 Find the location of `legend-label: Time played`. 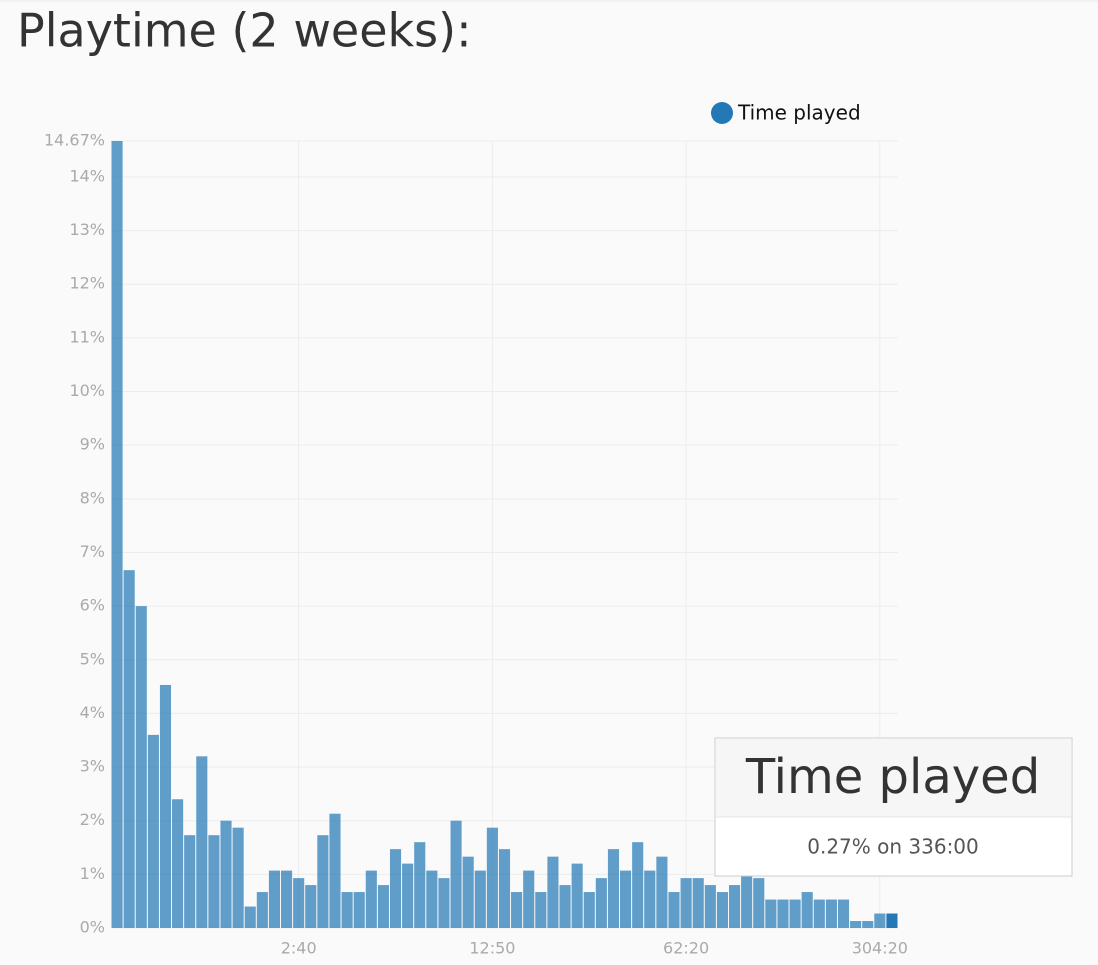

legend-label: Time played is located at coordinates (799, 113).